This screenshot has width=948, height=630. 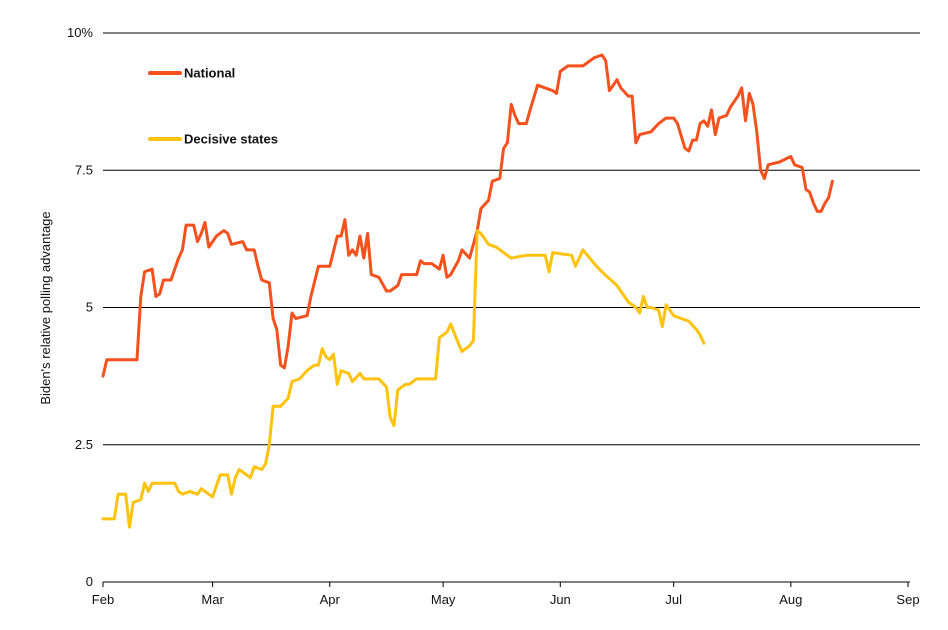 What do you see at coordinates (80, 307) in the screenshot?
I see `y-tick-labels: 0 2.5 5 7.5 10%` at bounding box center [80, 307].